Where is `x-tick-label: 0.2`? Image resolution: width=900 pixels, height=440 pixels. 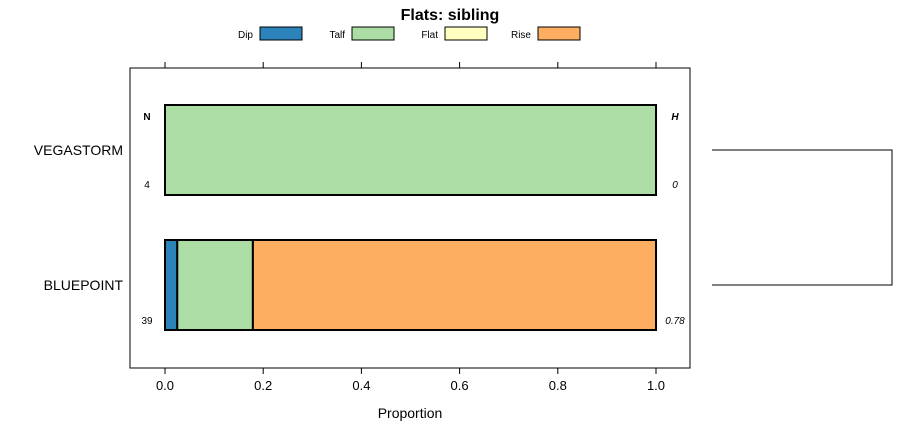 x-tick-label: 0.2 is located at coordinates (263, 385).